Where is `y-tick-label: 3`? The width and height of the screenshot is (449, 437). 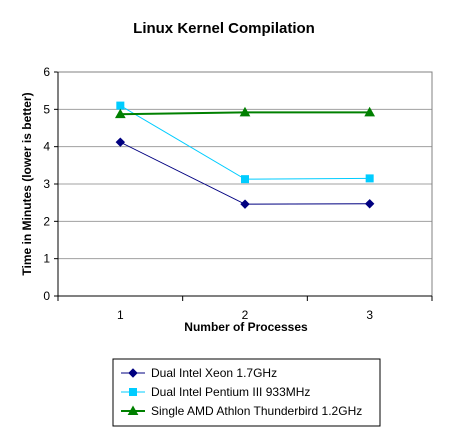
y-tick-label: 3 is located at coordinates (46, 184).